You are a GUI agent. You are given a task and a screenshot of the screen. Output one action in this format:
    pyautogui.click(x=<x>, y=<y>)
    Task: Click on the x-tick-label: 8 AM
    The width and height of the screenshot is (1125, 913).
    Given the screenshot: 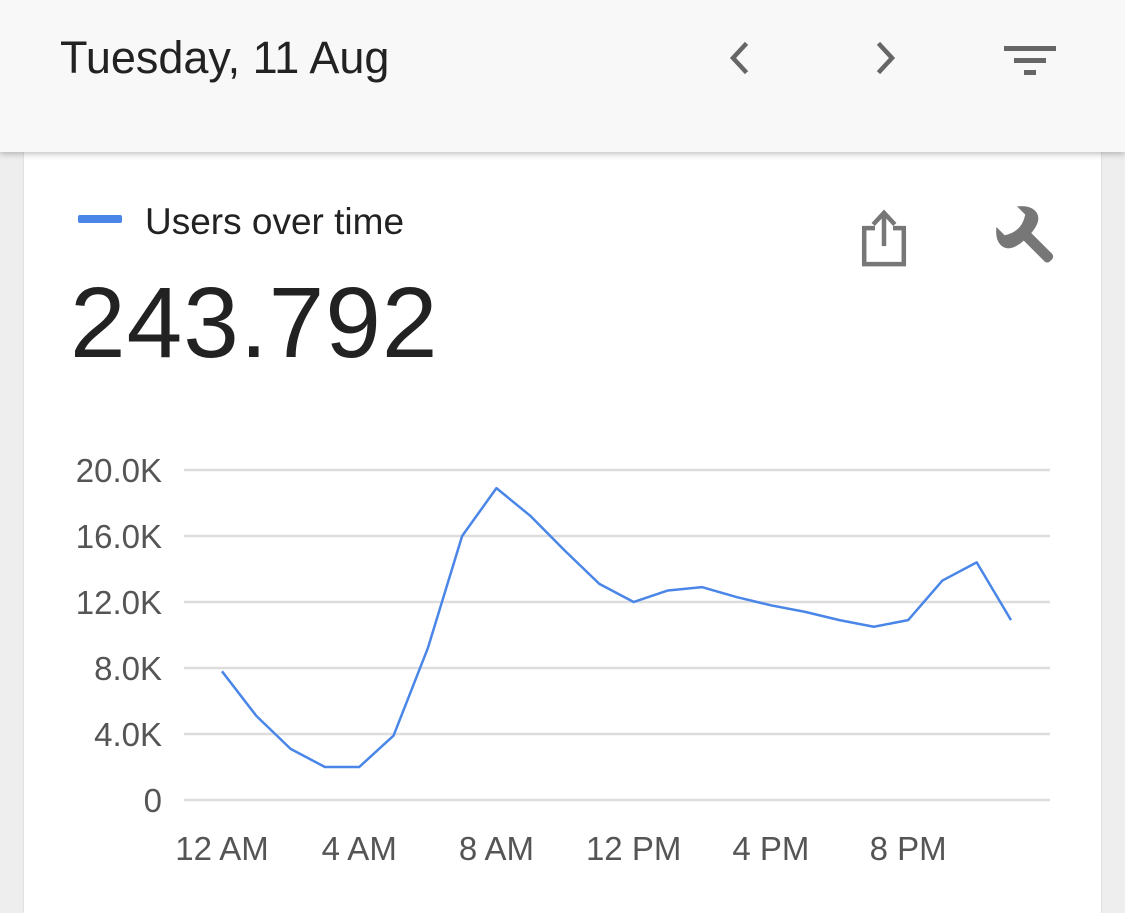 What is the action you would take?
    pyautogui.click(x=496, y=848)
    